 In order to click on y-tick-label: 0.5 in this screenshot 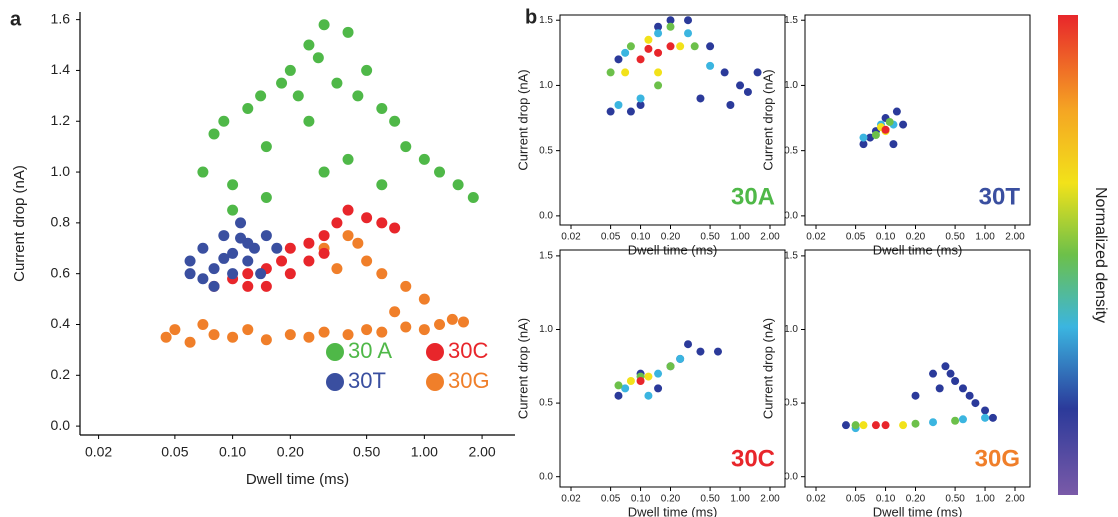, I will do `click(546, 150)`.